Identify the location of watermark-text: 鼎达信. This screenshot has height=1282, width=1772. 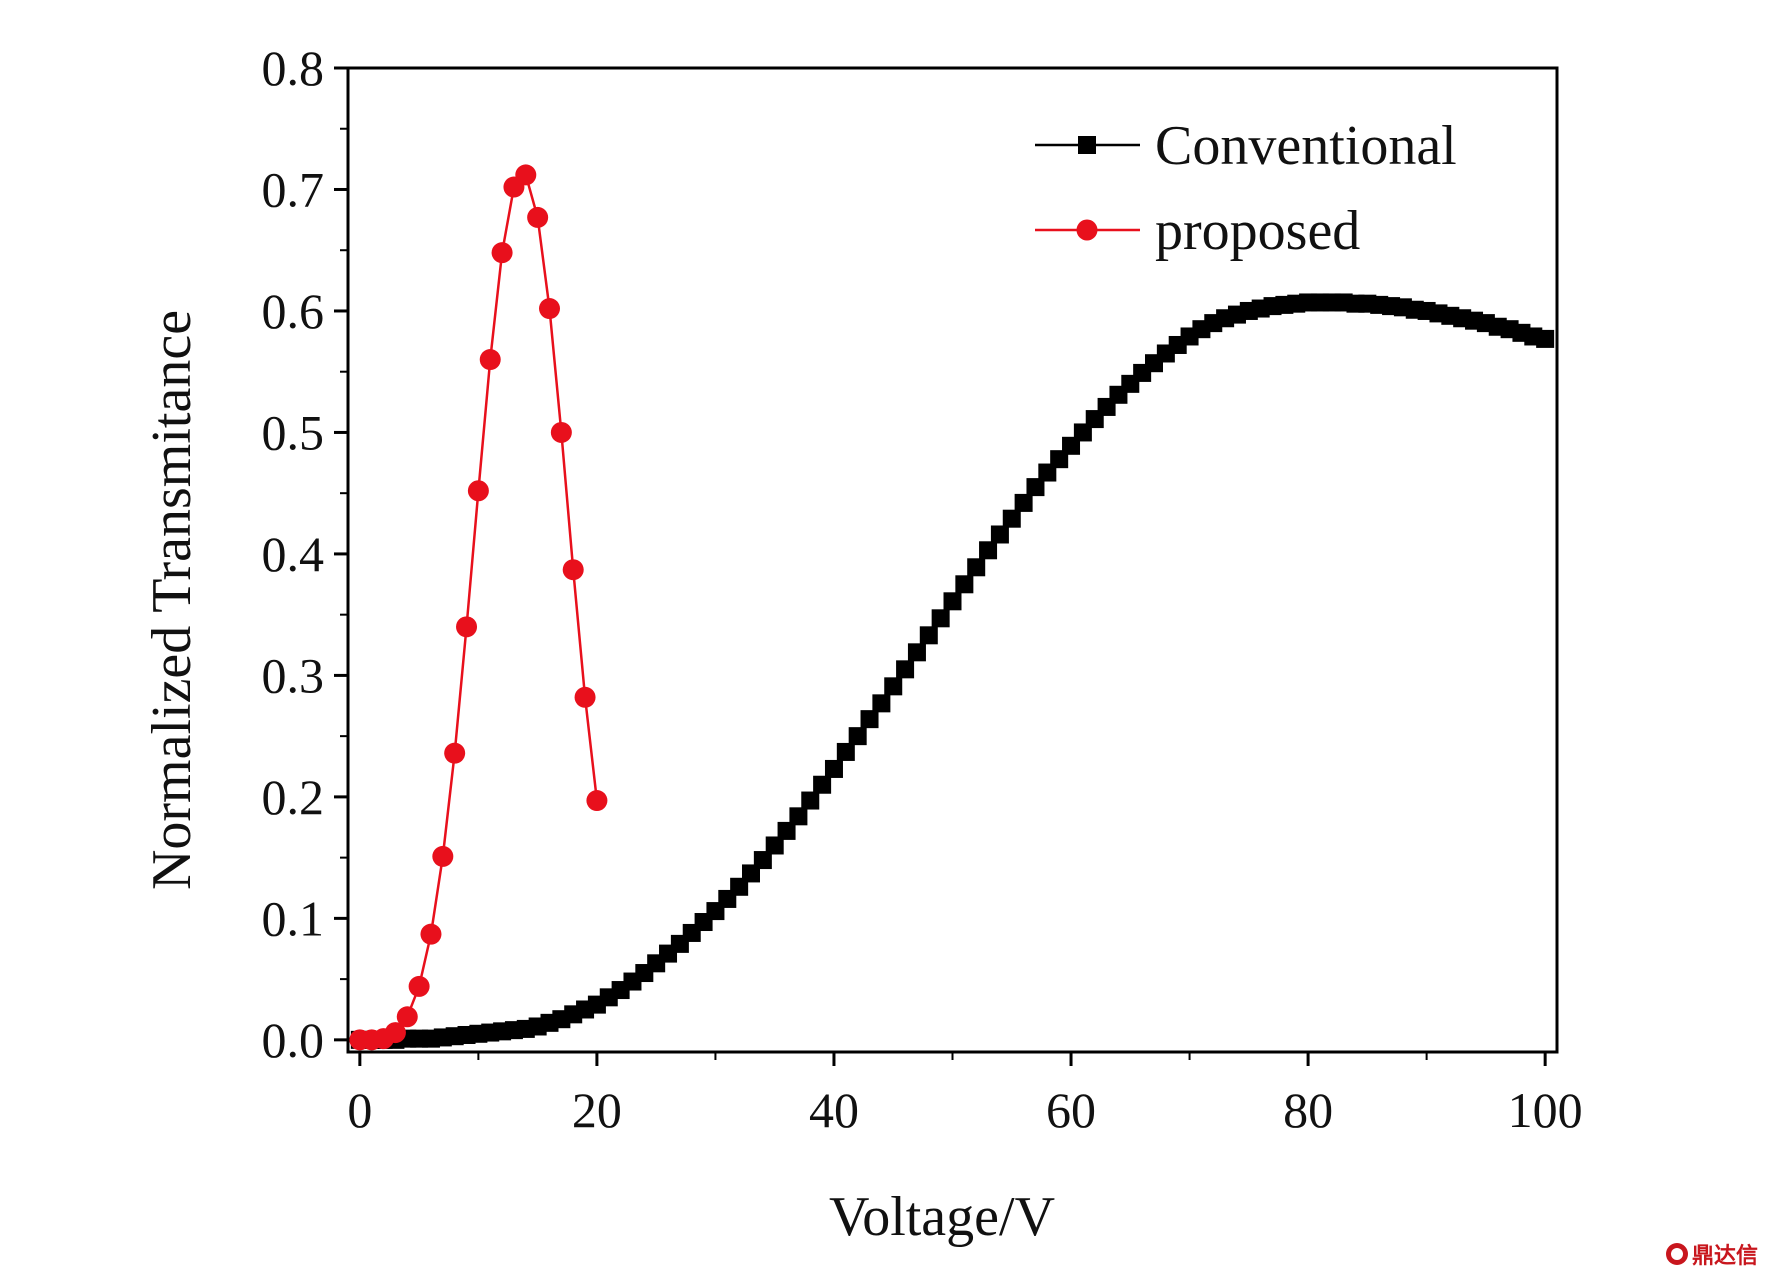
(1724, 1256).